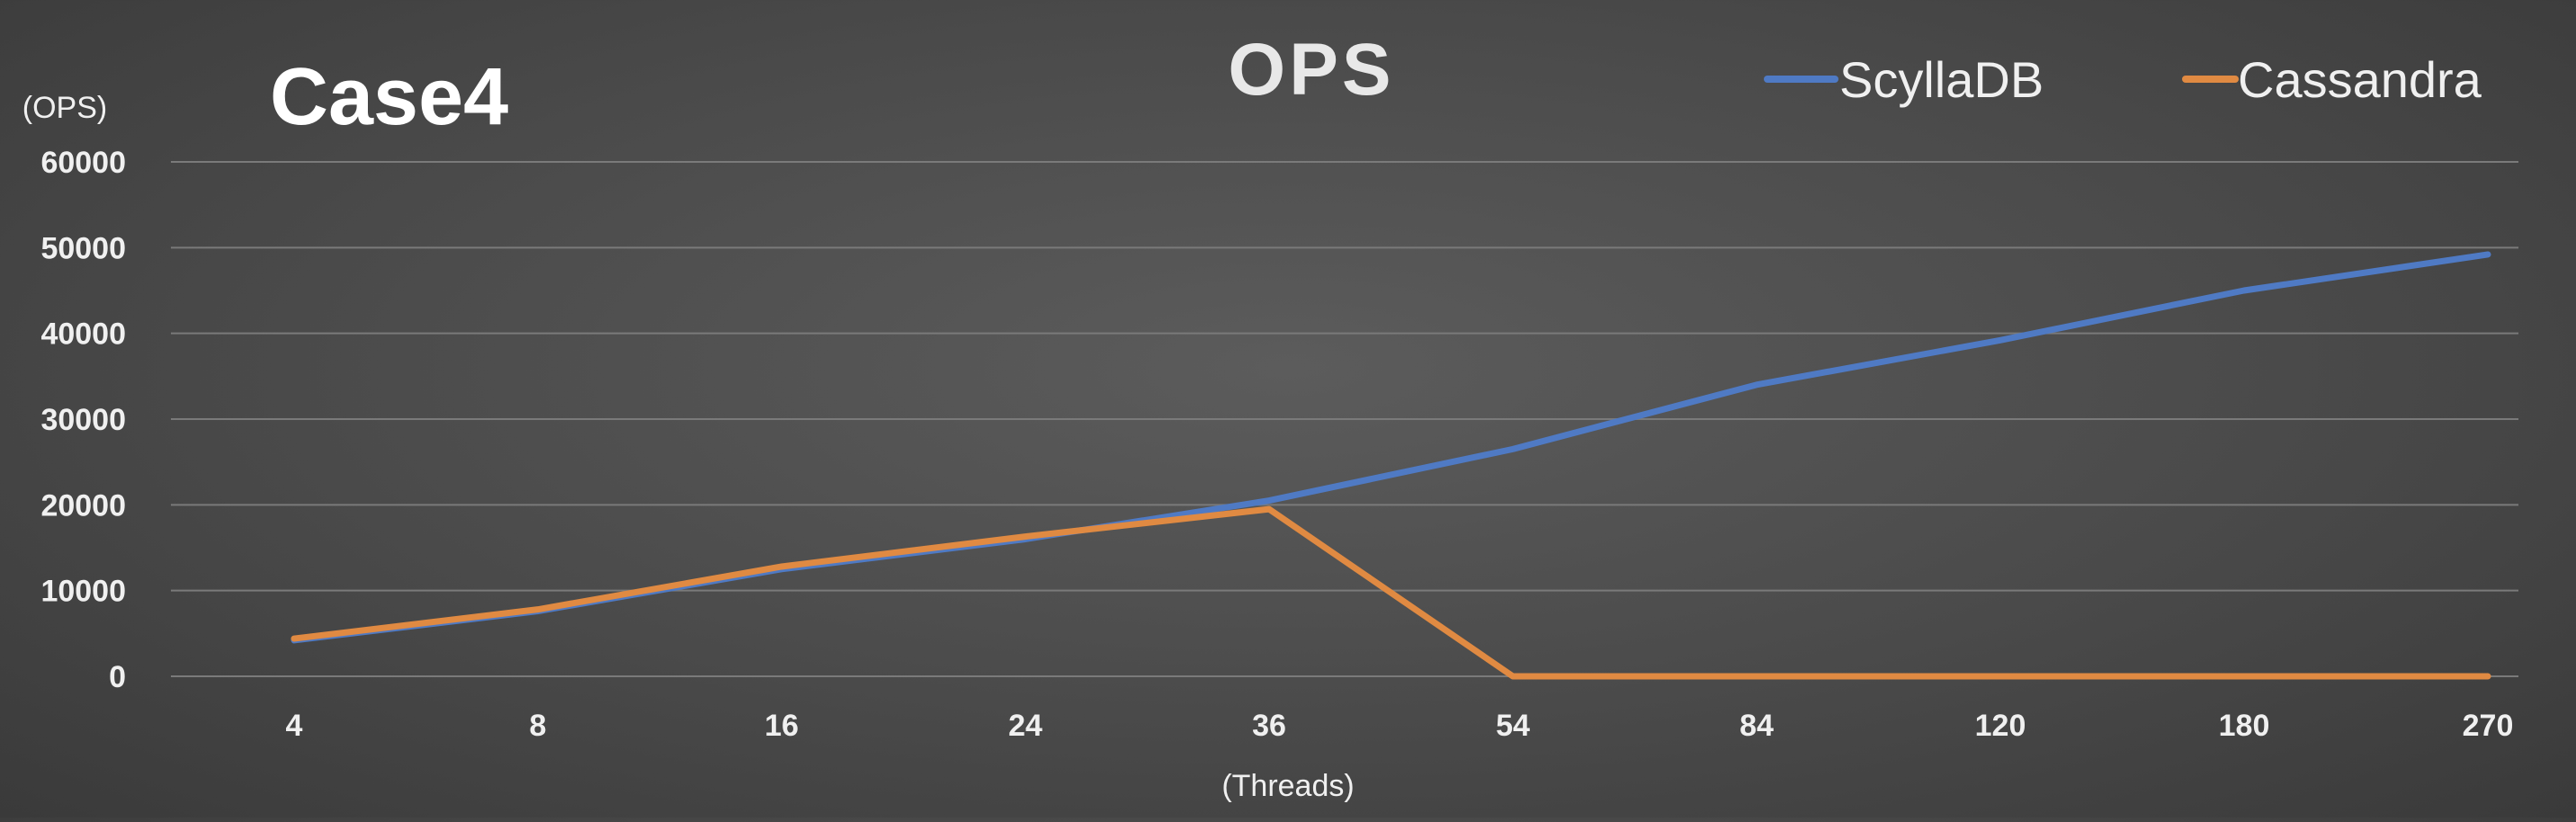 The image size is (2576, 822). I want to click on x-tick-label: 54, so click(1513, 726).